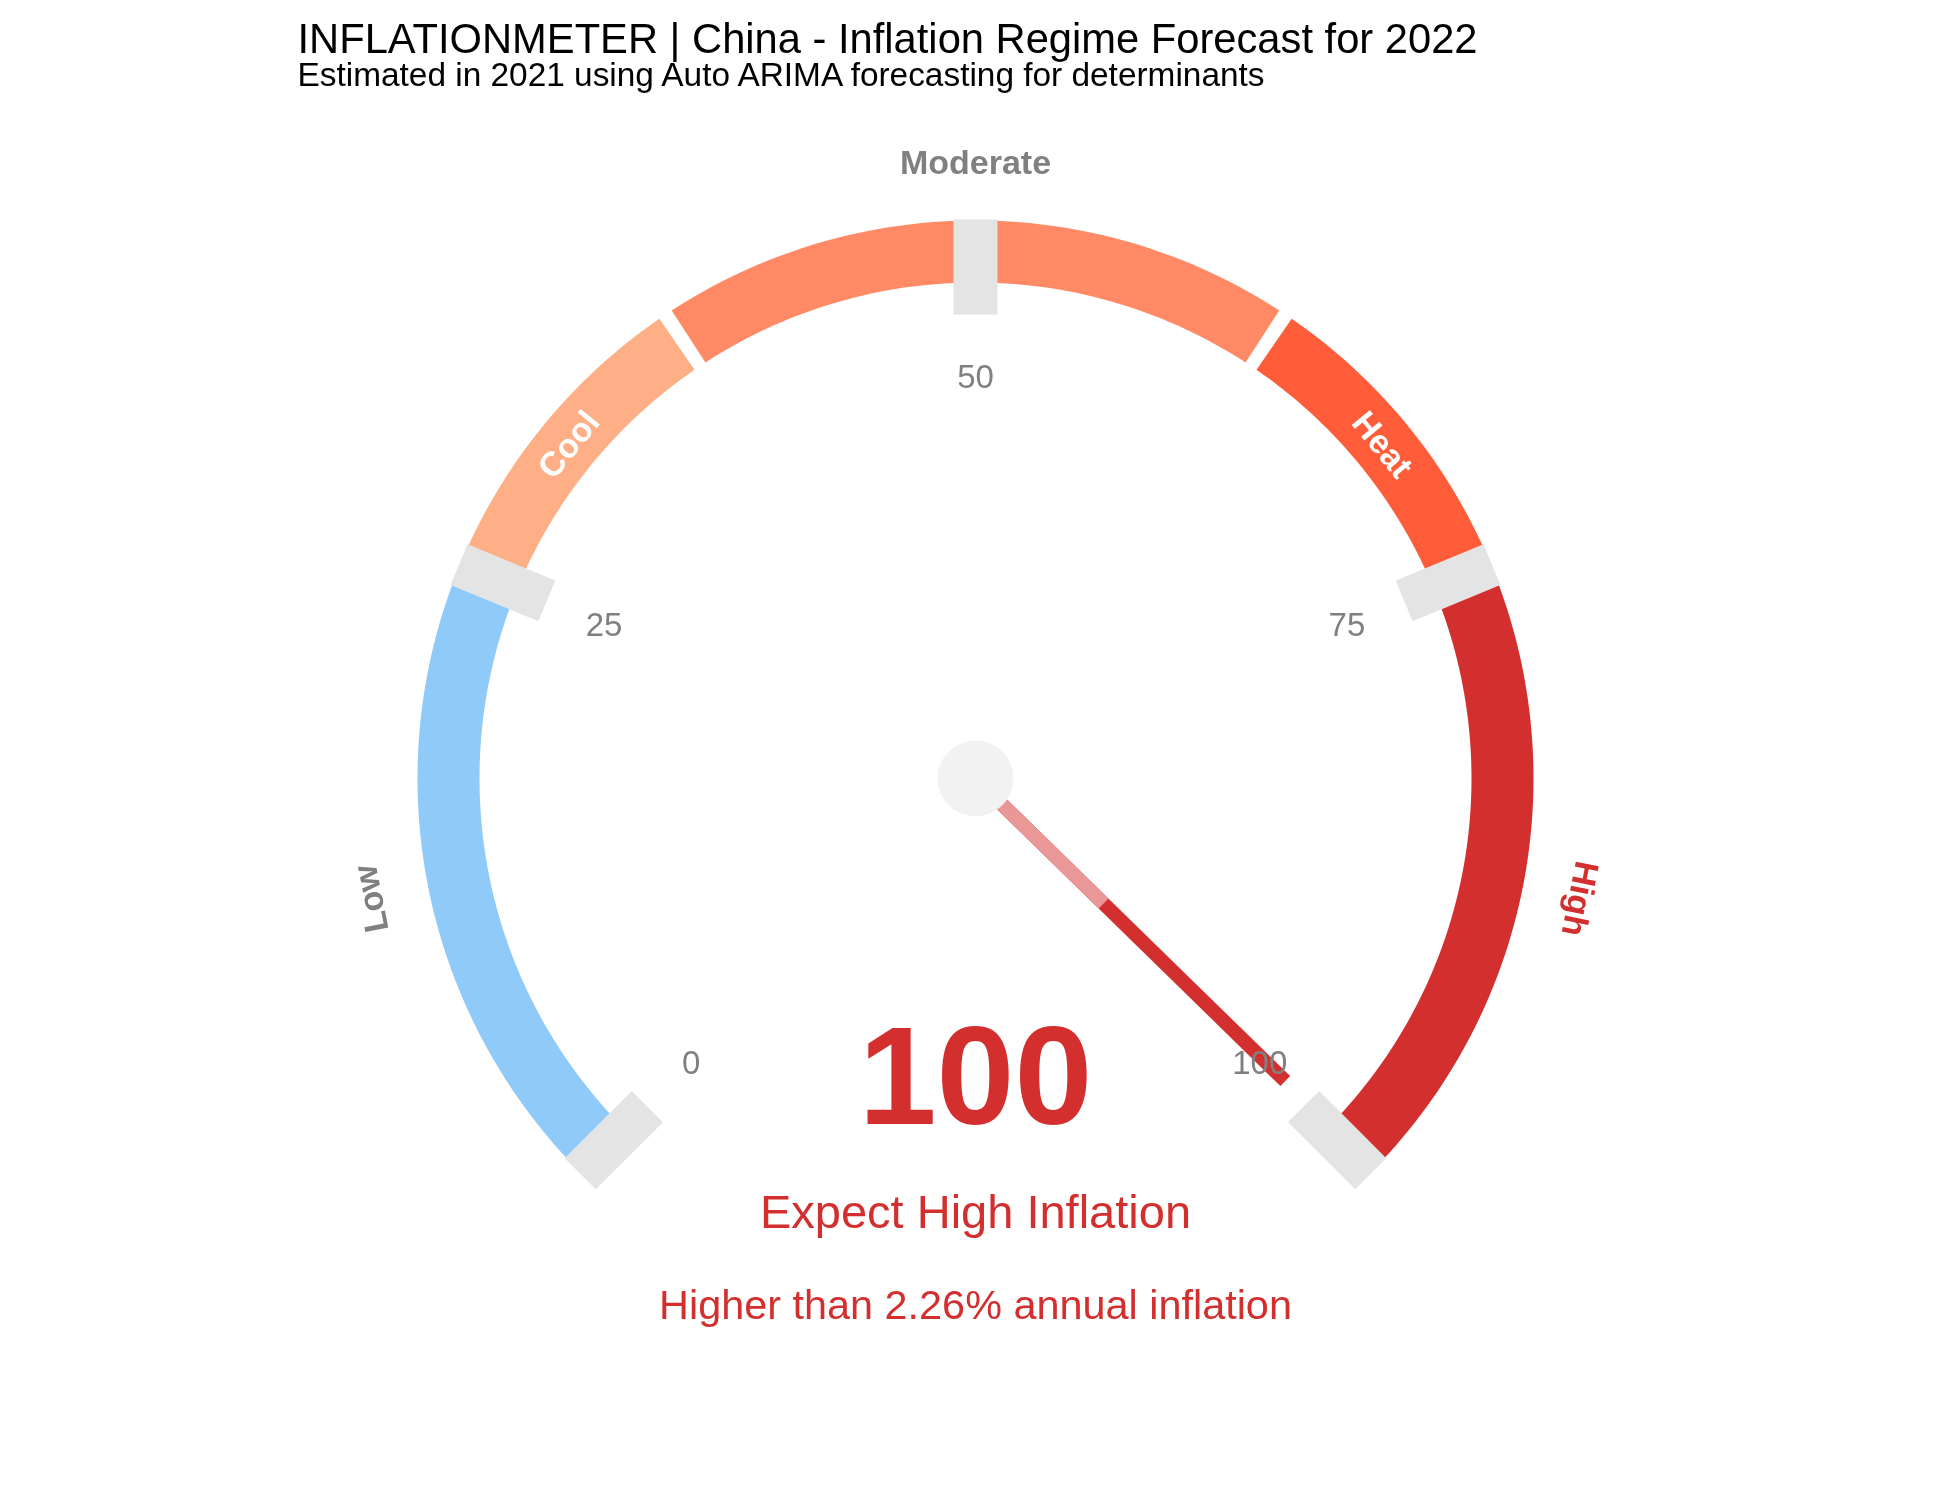 This screenshot has width=1950, height=1500. Describe the element at coordinates (975, 1304) in the screenshot. I see `text: Higher than 2.26% annual inflation` at that location.